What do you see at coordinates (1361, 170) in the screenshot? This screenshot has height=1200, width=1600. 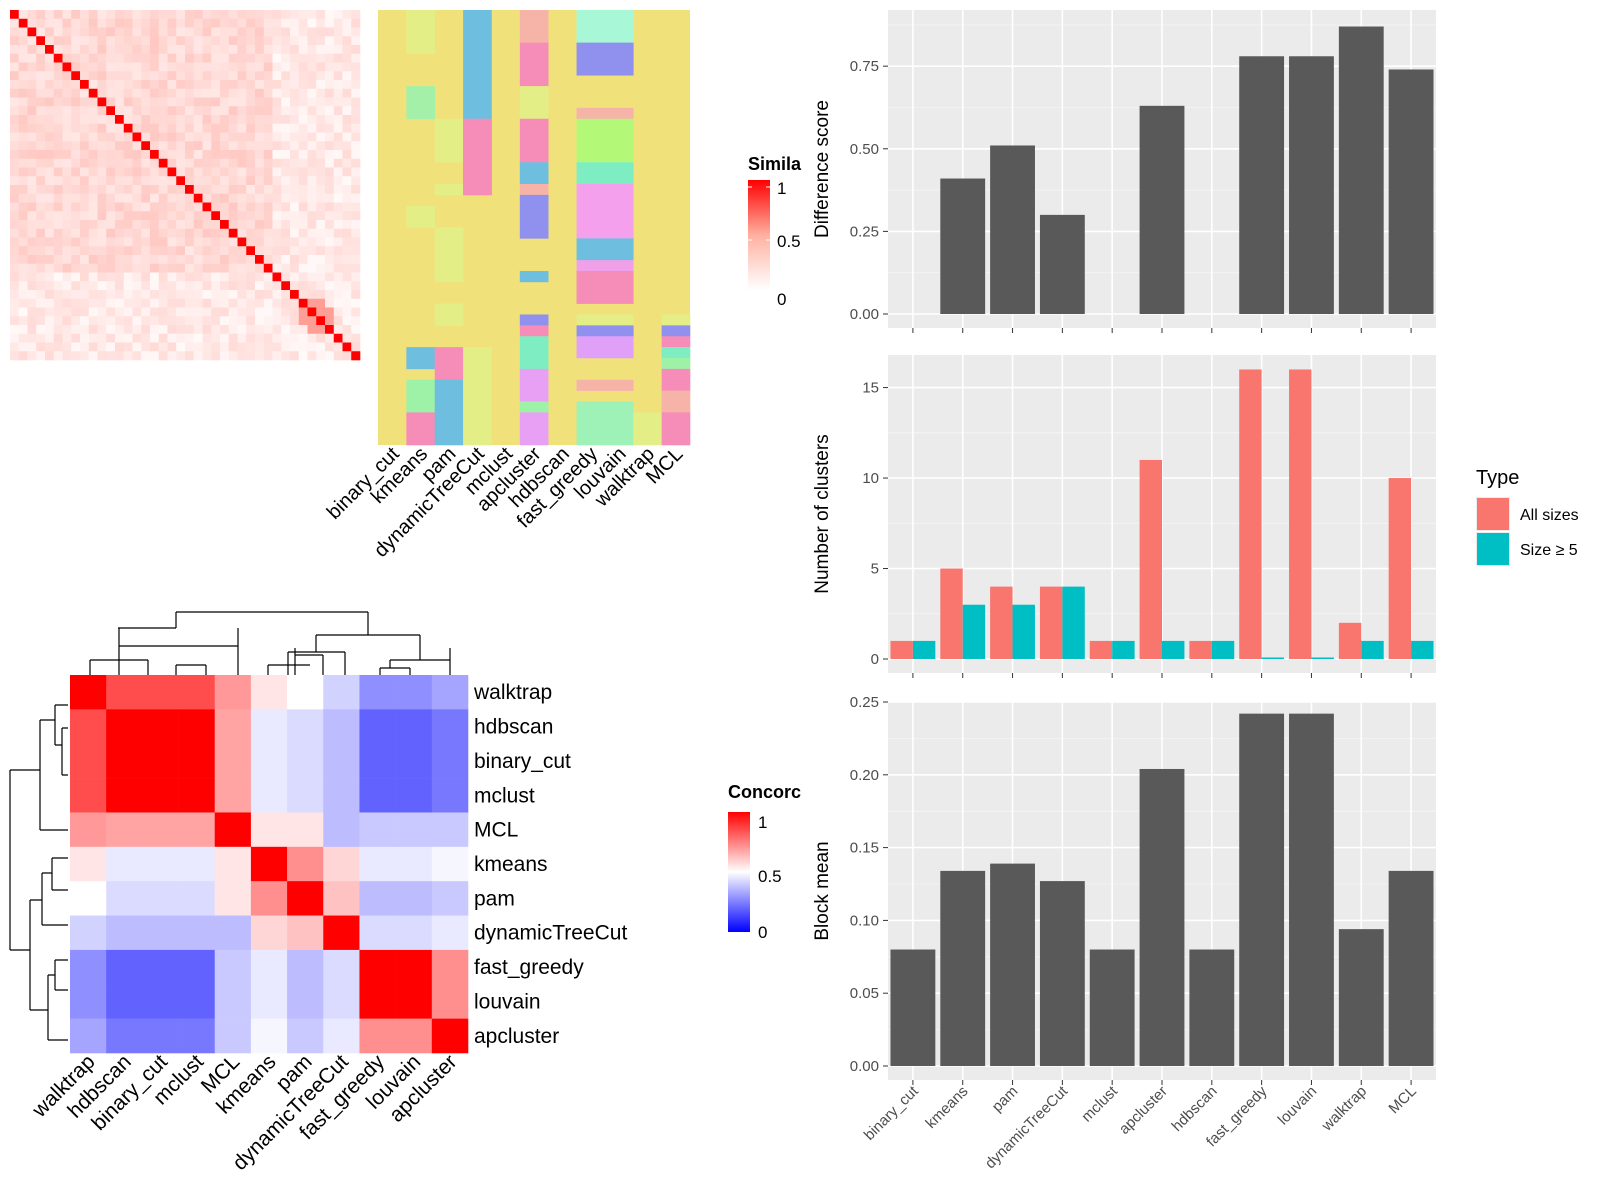 I see `bar` at bounding box center [1361, 170].